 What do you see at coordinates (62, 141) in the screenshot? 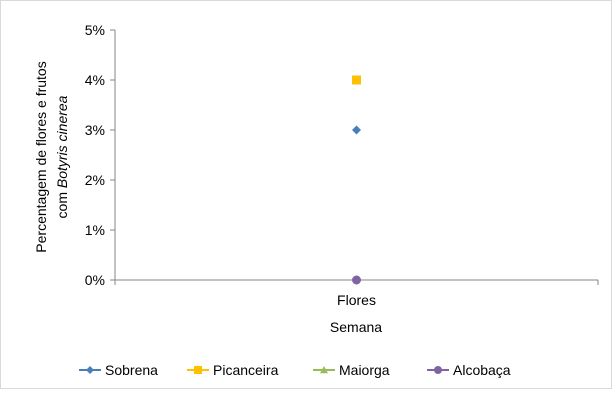
I see `y-axis-title-italic: Botyris cinerea` at bounding box center [62, 141].